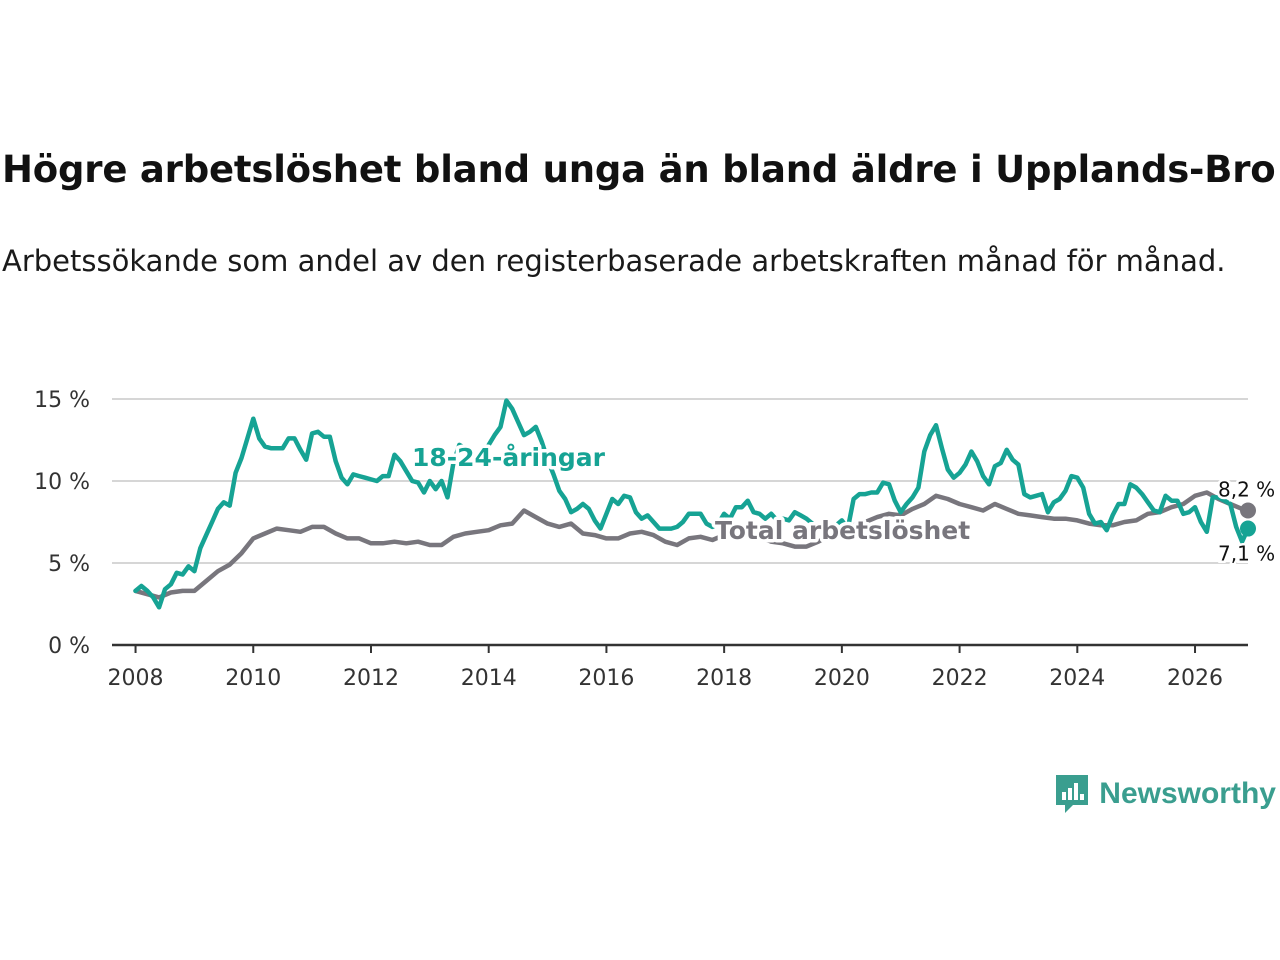  I want to click on x-tick-label: 2022, so click(960, 678).